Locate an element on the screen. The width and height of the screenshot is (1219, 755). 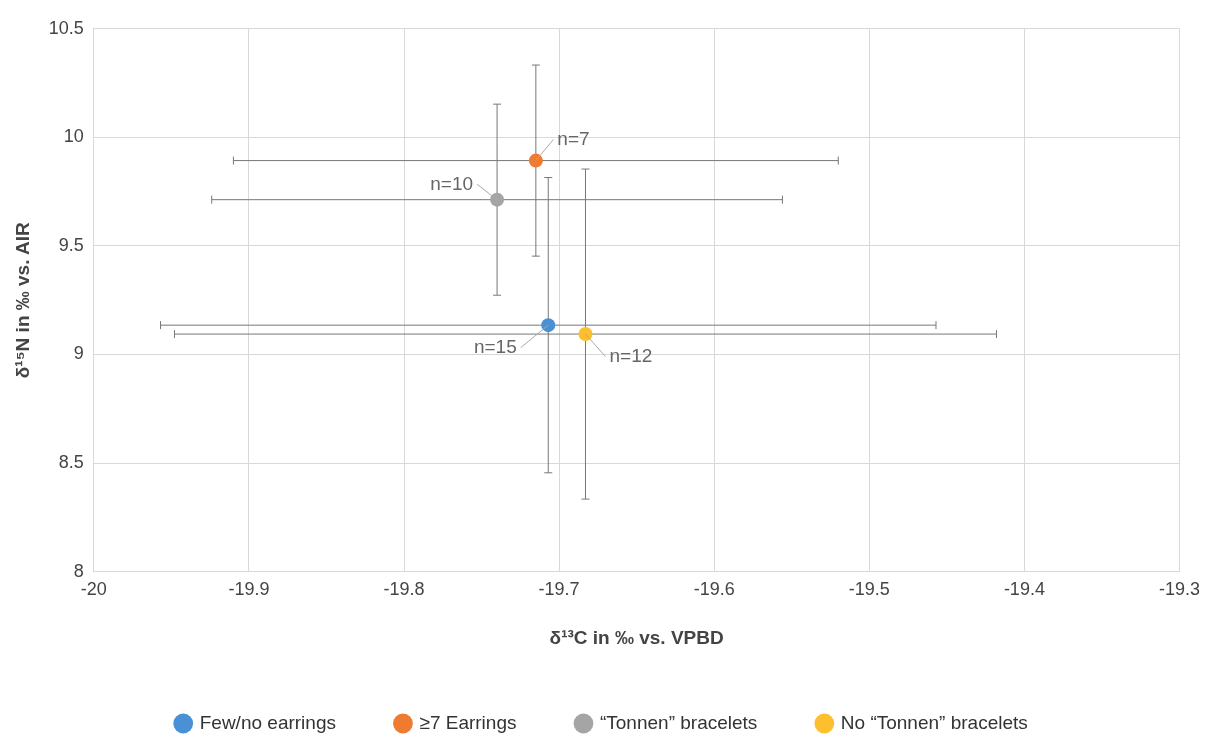
annotation: n=10 is located at coordinates (452, 183).